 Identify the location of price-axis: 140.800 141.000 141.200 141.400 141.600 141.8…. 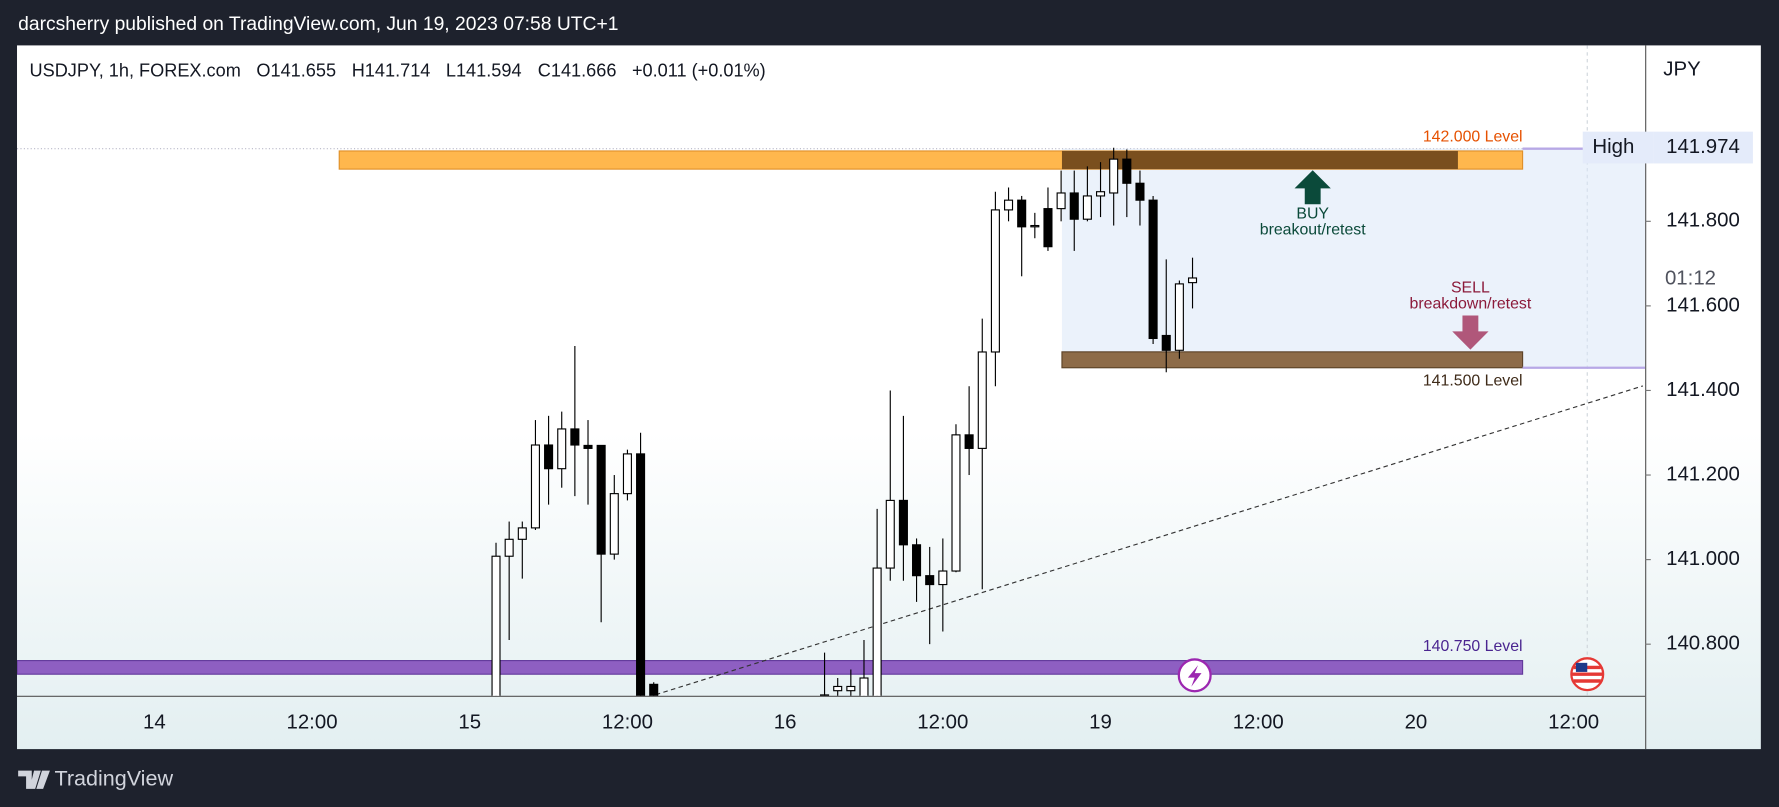
(1692, 432).